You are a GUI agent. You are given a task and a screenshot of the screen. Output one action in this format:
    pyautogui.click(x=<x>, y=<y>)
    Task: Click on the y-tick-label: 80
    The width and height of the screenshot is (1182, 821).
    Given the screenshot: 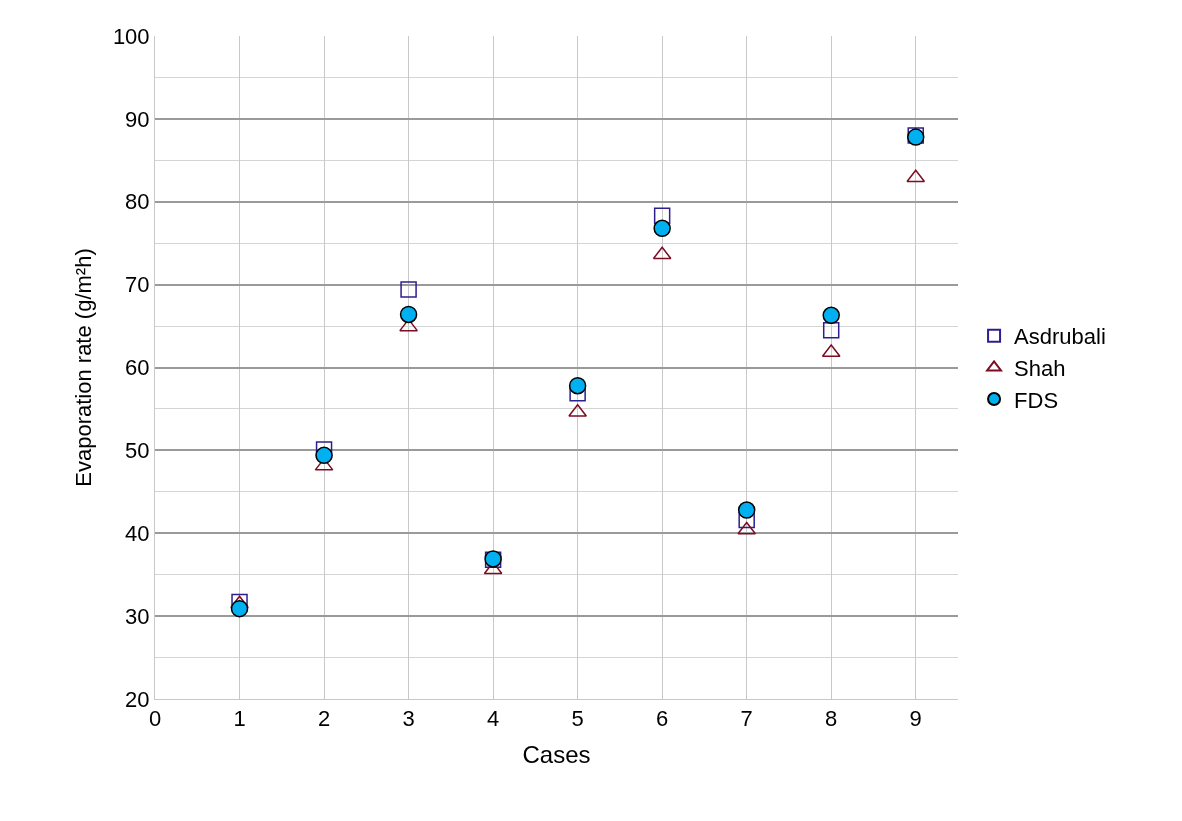 What is the action you would take?
    pyautogui.click(x=137, y=202)
    